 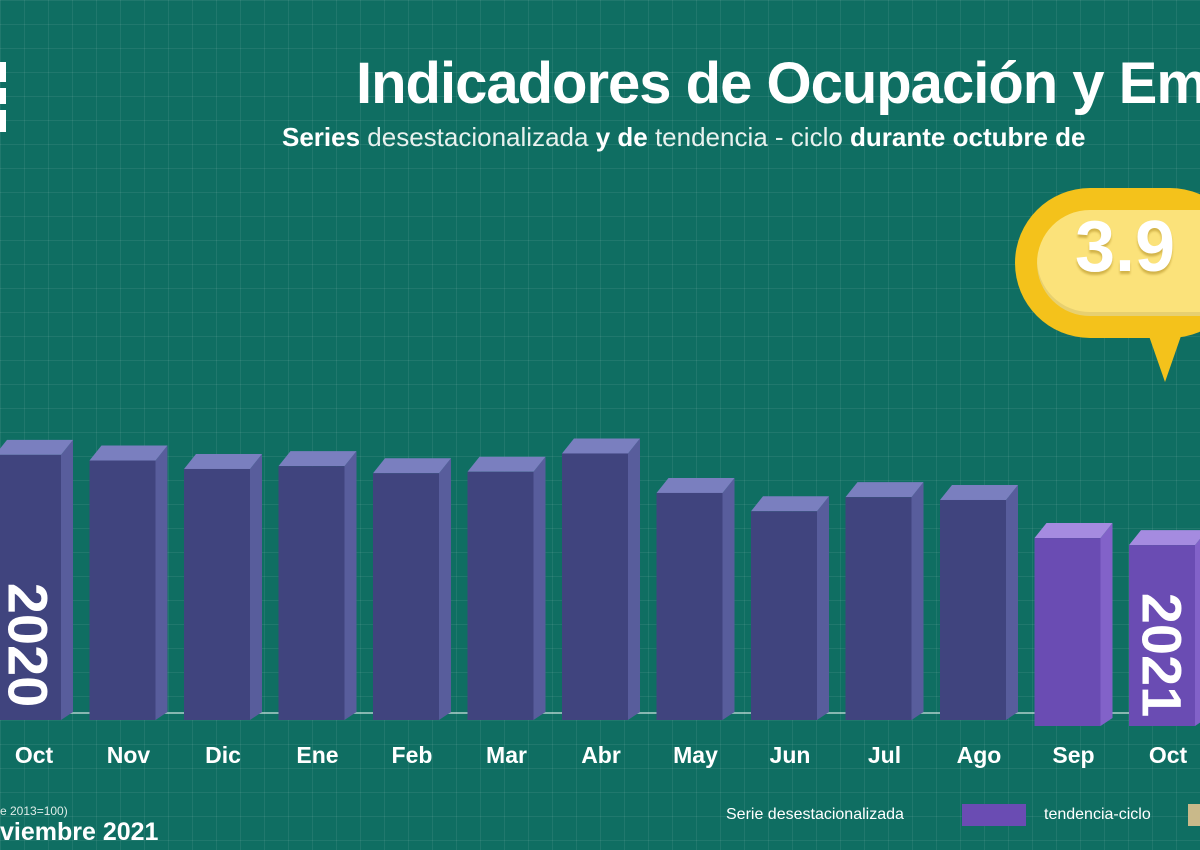 I want to click on chart-title: Indicadores de Ocupación y Emp, so click(x=778, y=83).